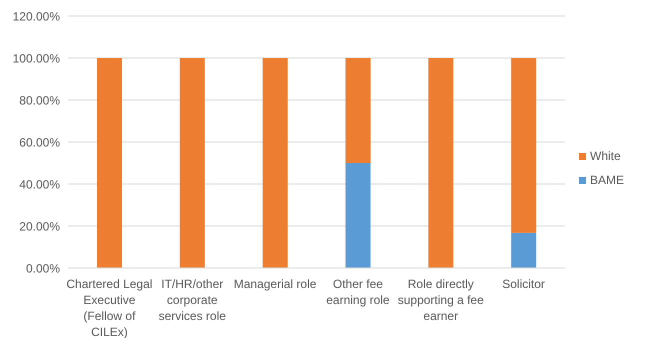 This screenshot has height=346, width=659. Describe the element at coordinates (43, 268) in the screenshot. I see `y-tick-label: 0.00%` at that location.